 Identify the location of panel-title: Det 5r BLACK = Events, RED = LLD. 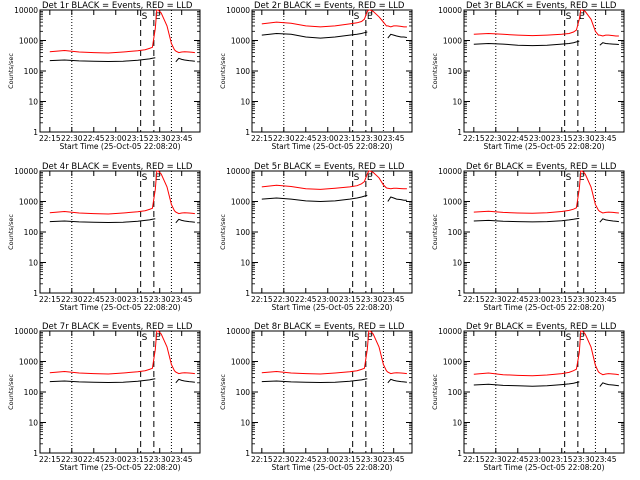
(329, 167).